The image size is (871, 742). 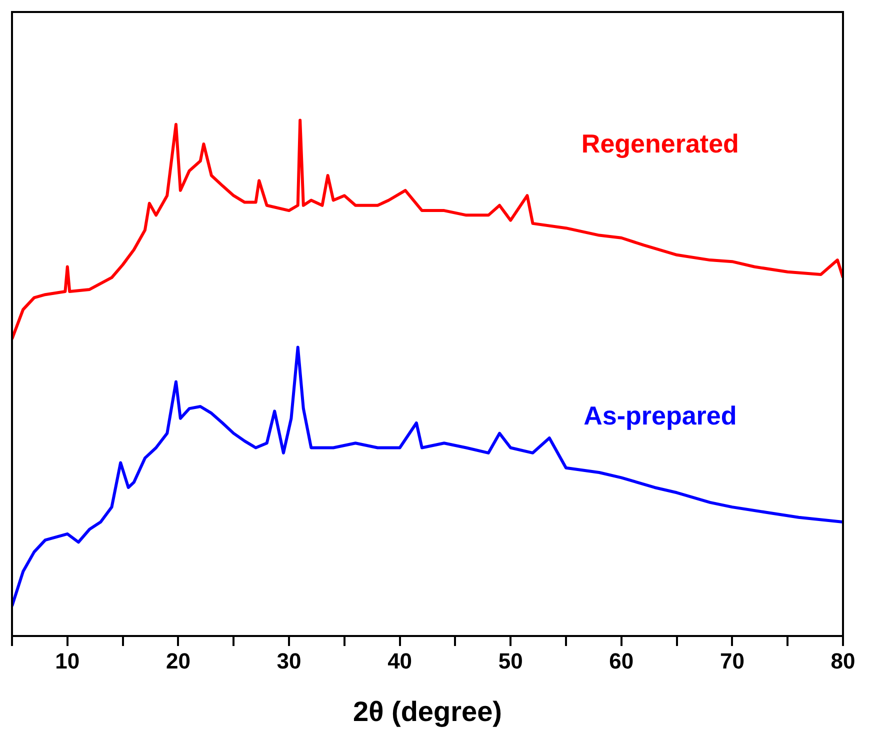 What do you see at coordinates (510, 661) in the screenshot?
I see `x-tick-label: 50` at bounding box center [510, 661].